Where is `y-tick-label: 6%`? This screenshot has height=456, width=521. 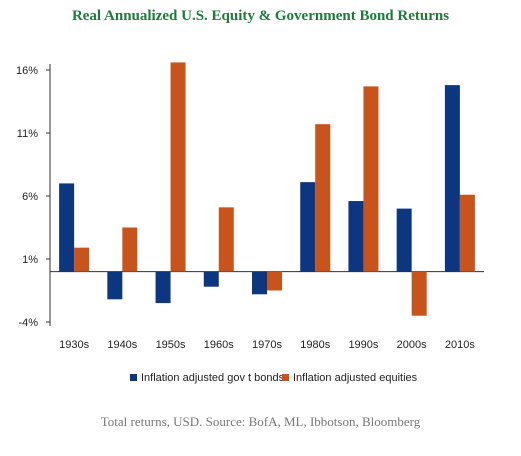 y-tick-label: 6% is located at coordinates (30, 197).